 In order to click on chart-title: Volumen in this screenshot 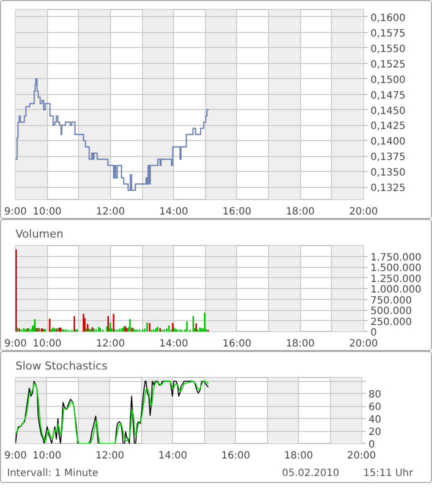, I will do `click(40, 234)`.